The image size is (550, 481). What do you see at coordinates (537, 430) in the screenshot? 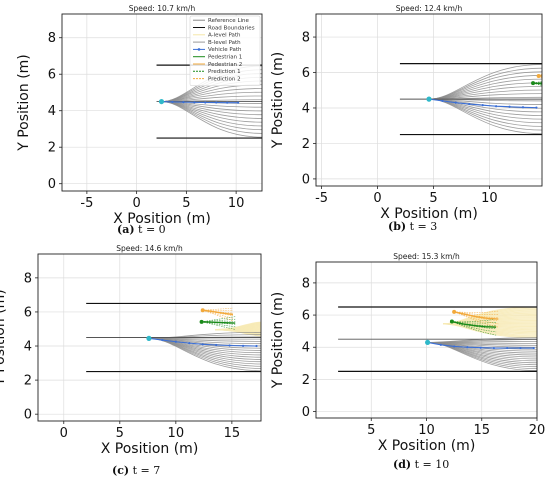
I see `x-tick-label: 20` at bounding box center [537, 430].